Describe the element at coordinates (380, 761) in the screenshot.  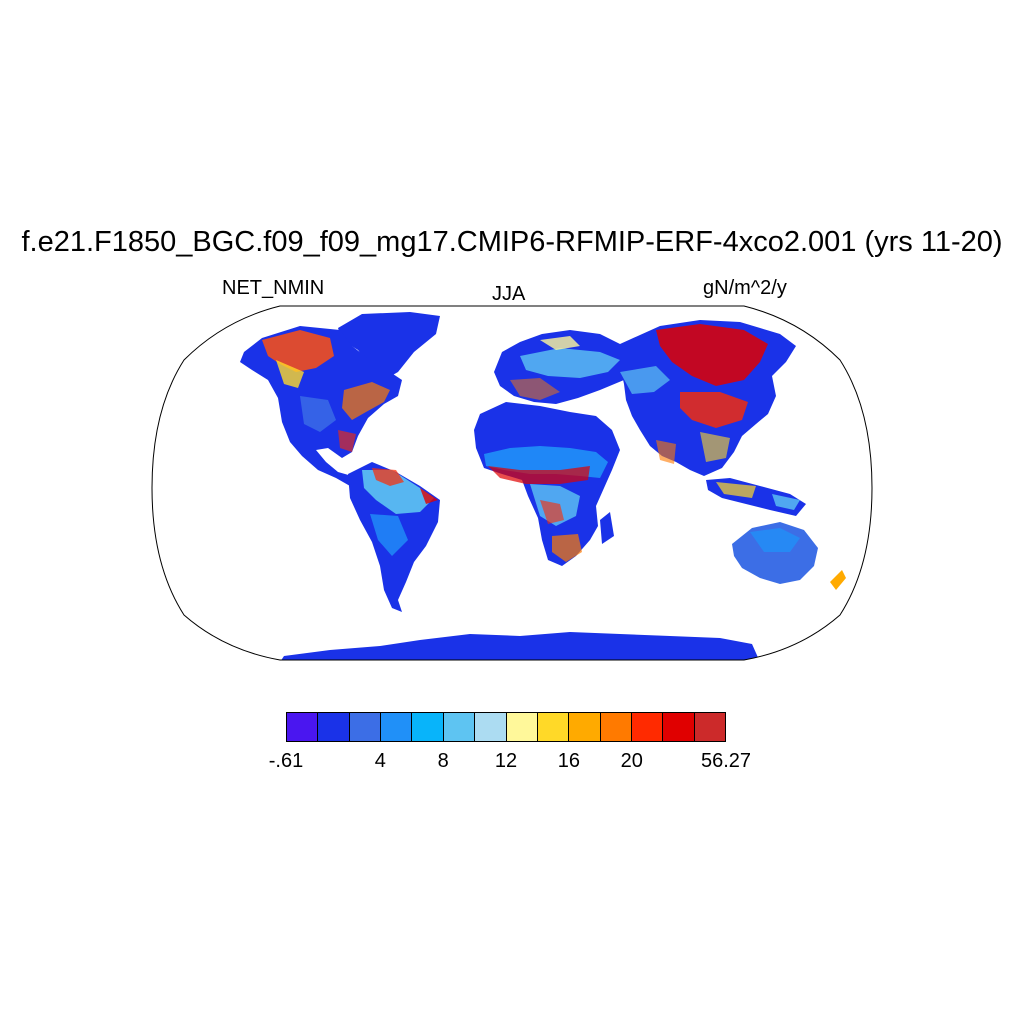
I see `colorbar-tick-label: 4` at that location.